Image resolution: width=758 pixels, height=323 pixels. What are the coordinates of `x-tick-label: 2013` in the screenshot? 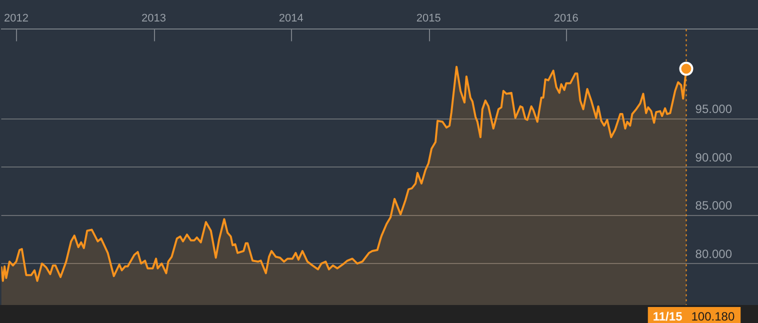 It's located at (153, 18).